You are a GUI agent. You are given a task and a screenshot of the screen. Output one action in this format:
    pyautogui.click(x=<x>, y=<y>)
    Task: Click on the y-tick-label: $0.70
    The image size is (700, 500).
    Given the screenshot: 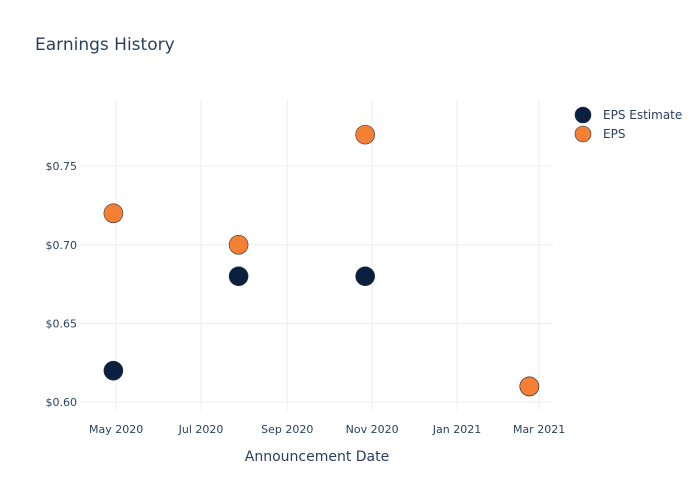 What is the action you would take?
    pyautogui.click(x=62, y=245)
    